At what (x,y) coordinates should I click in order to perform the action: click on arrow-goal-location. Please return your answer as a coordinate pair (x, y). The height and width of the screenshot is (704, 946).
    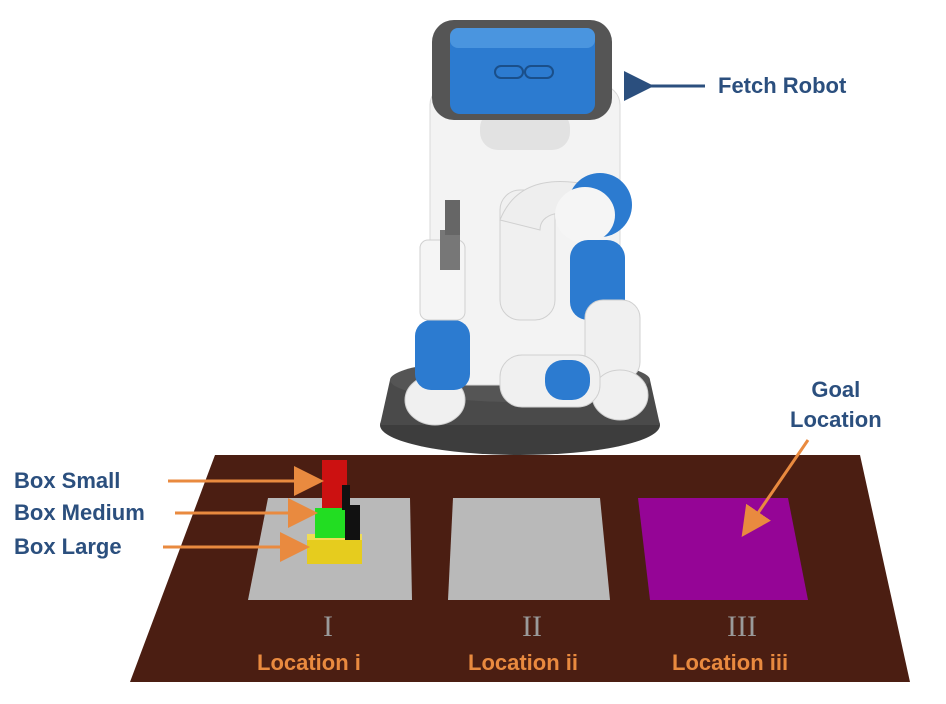
    Looking at the image, I should click on (775, 488).